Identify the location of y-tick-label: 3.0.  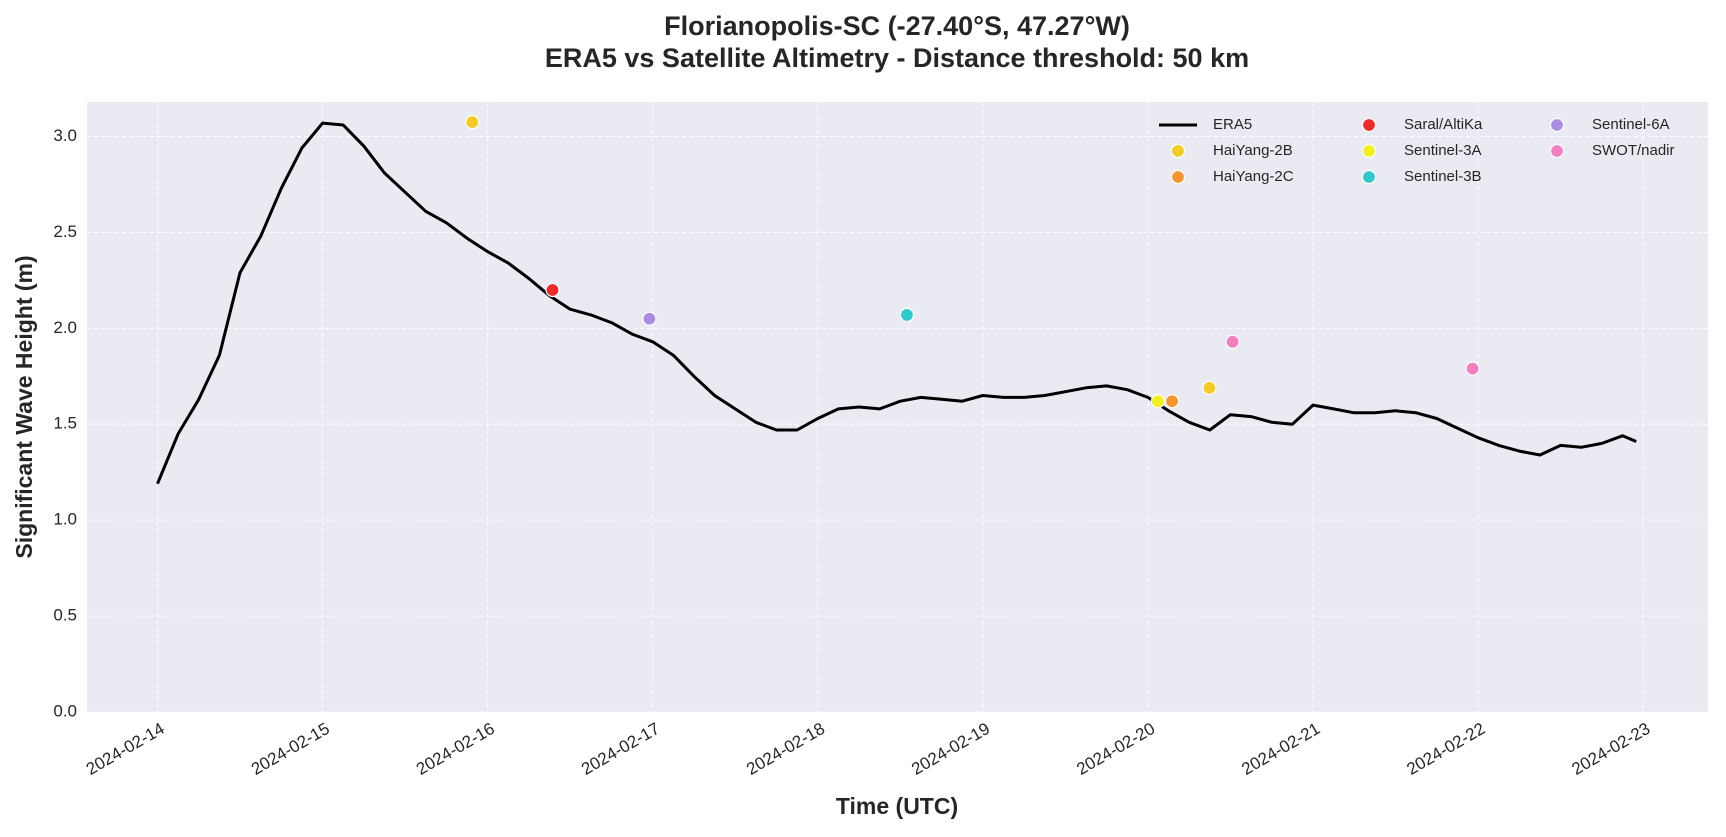
(65, 135).